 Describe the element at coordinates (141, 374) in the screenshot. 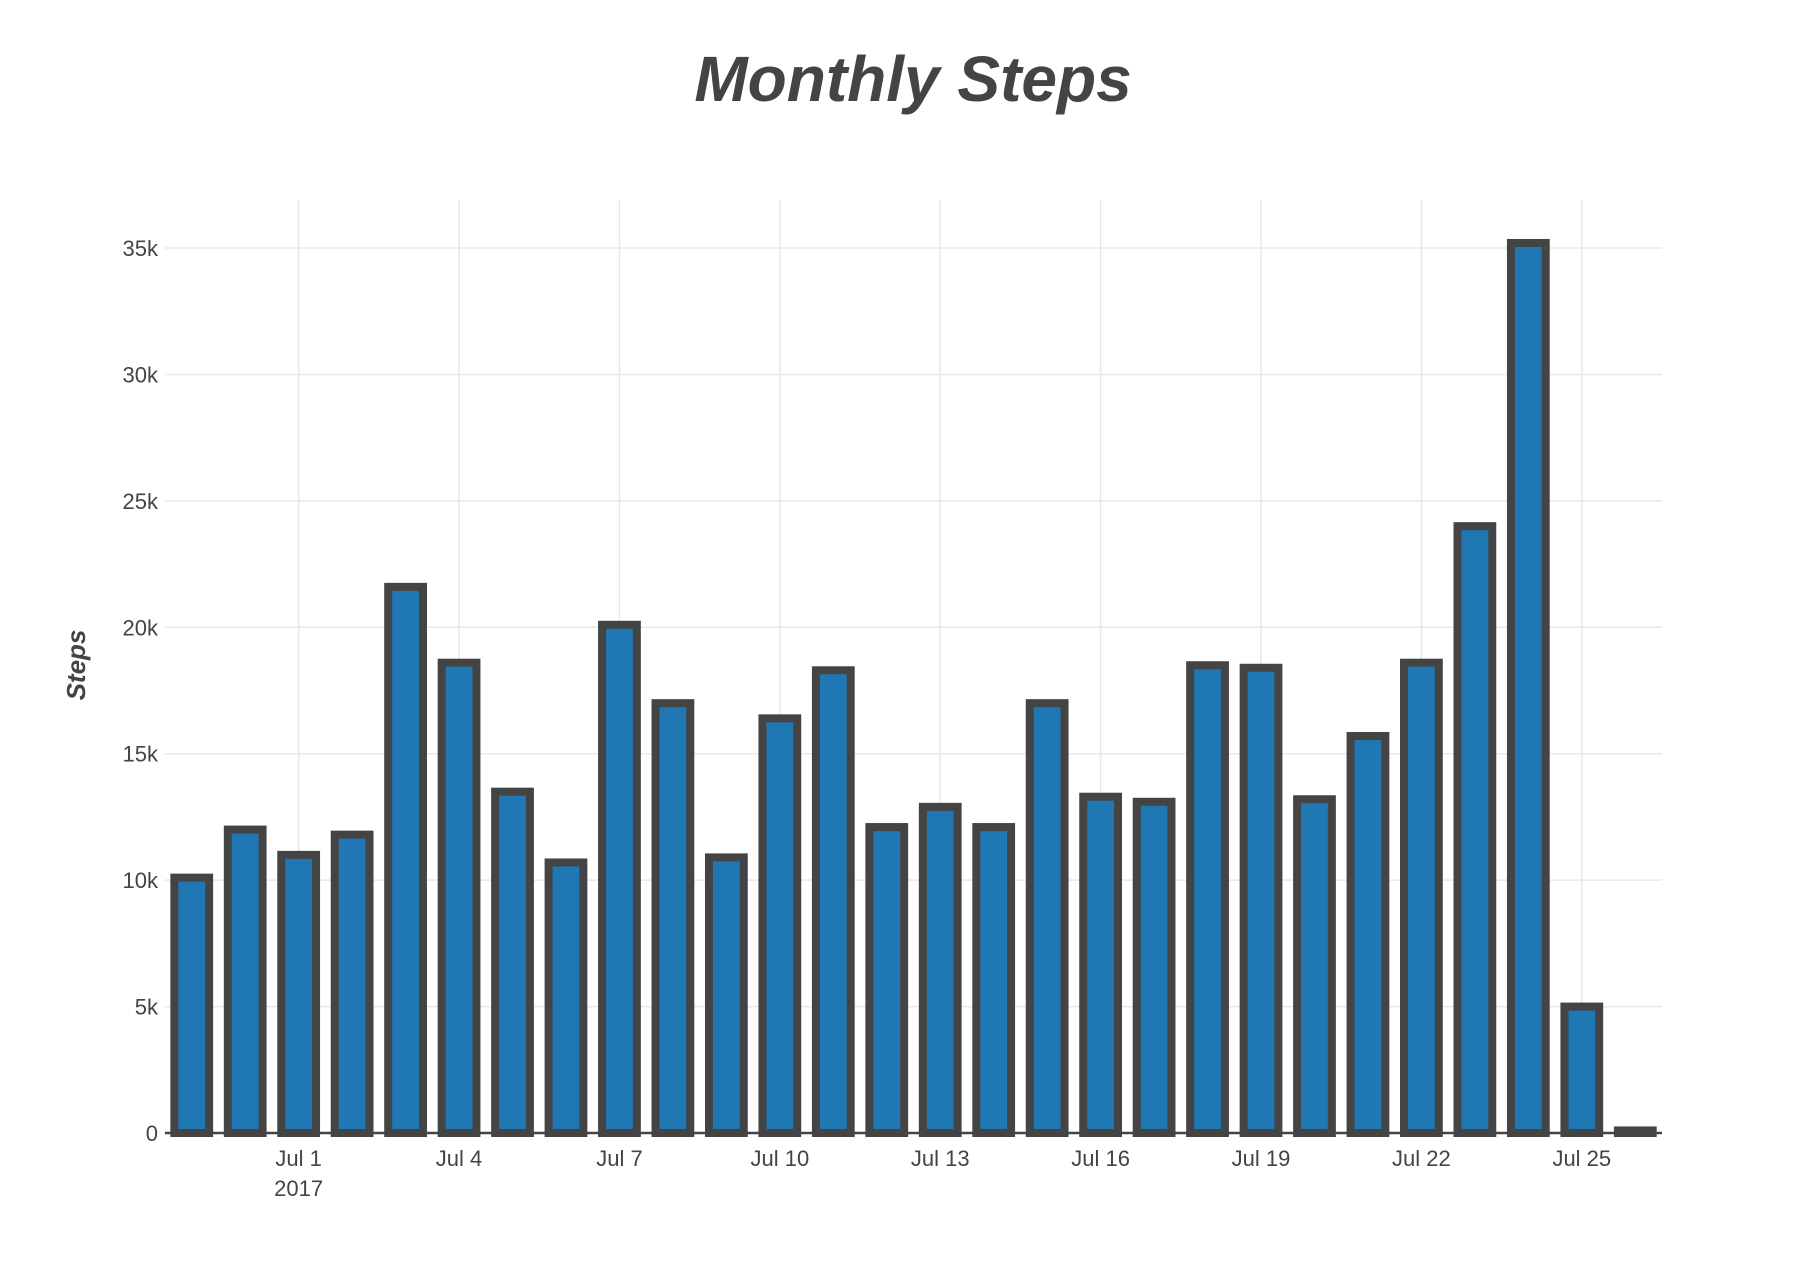

I see `y-tick-label: 30k` at that location.